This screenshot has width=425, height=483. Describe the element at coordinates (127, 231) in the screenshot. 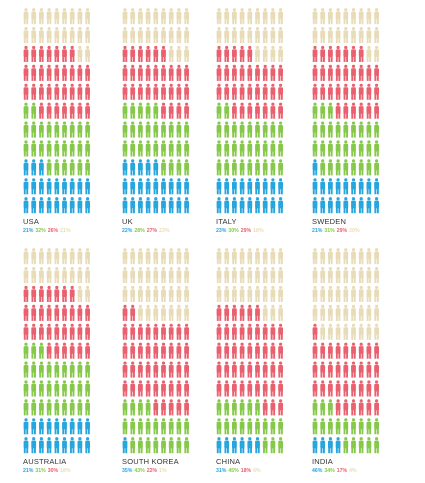

I see `percentage-value: 22%` at that location.